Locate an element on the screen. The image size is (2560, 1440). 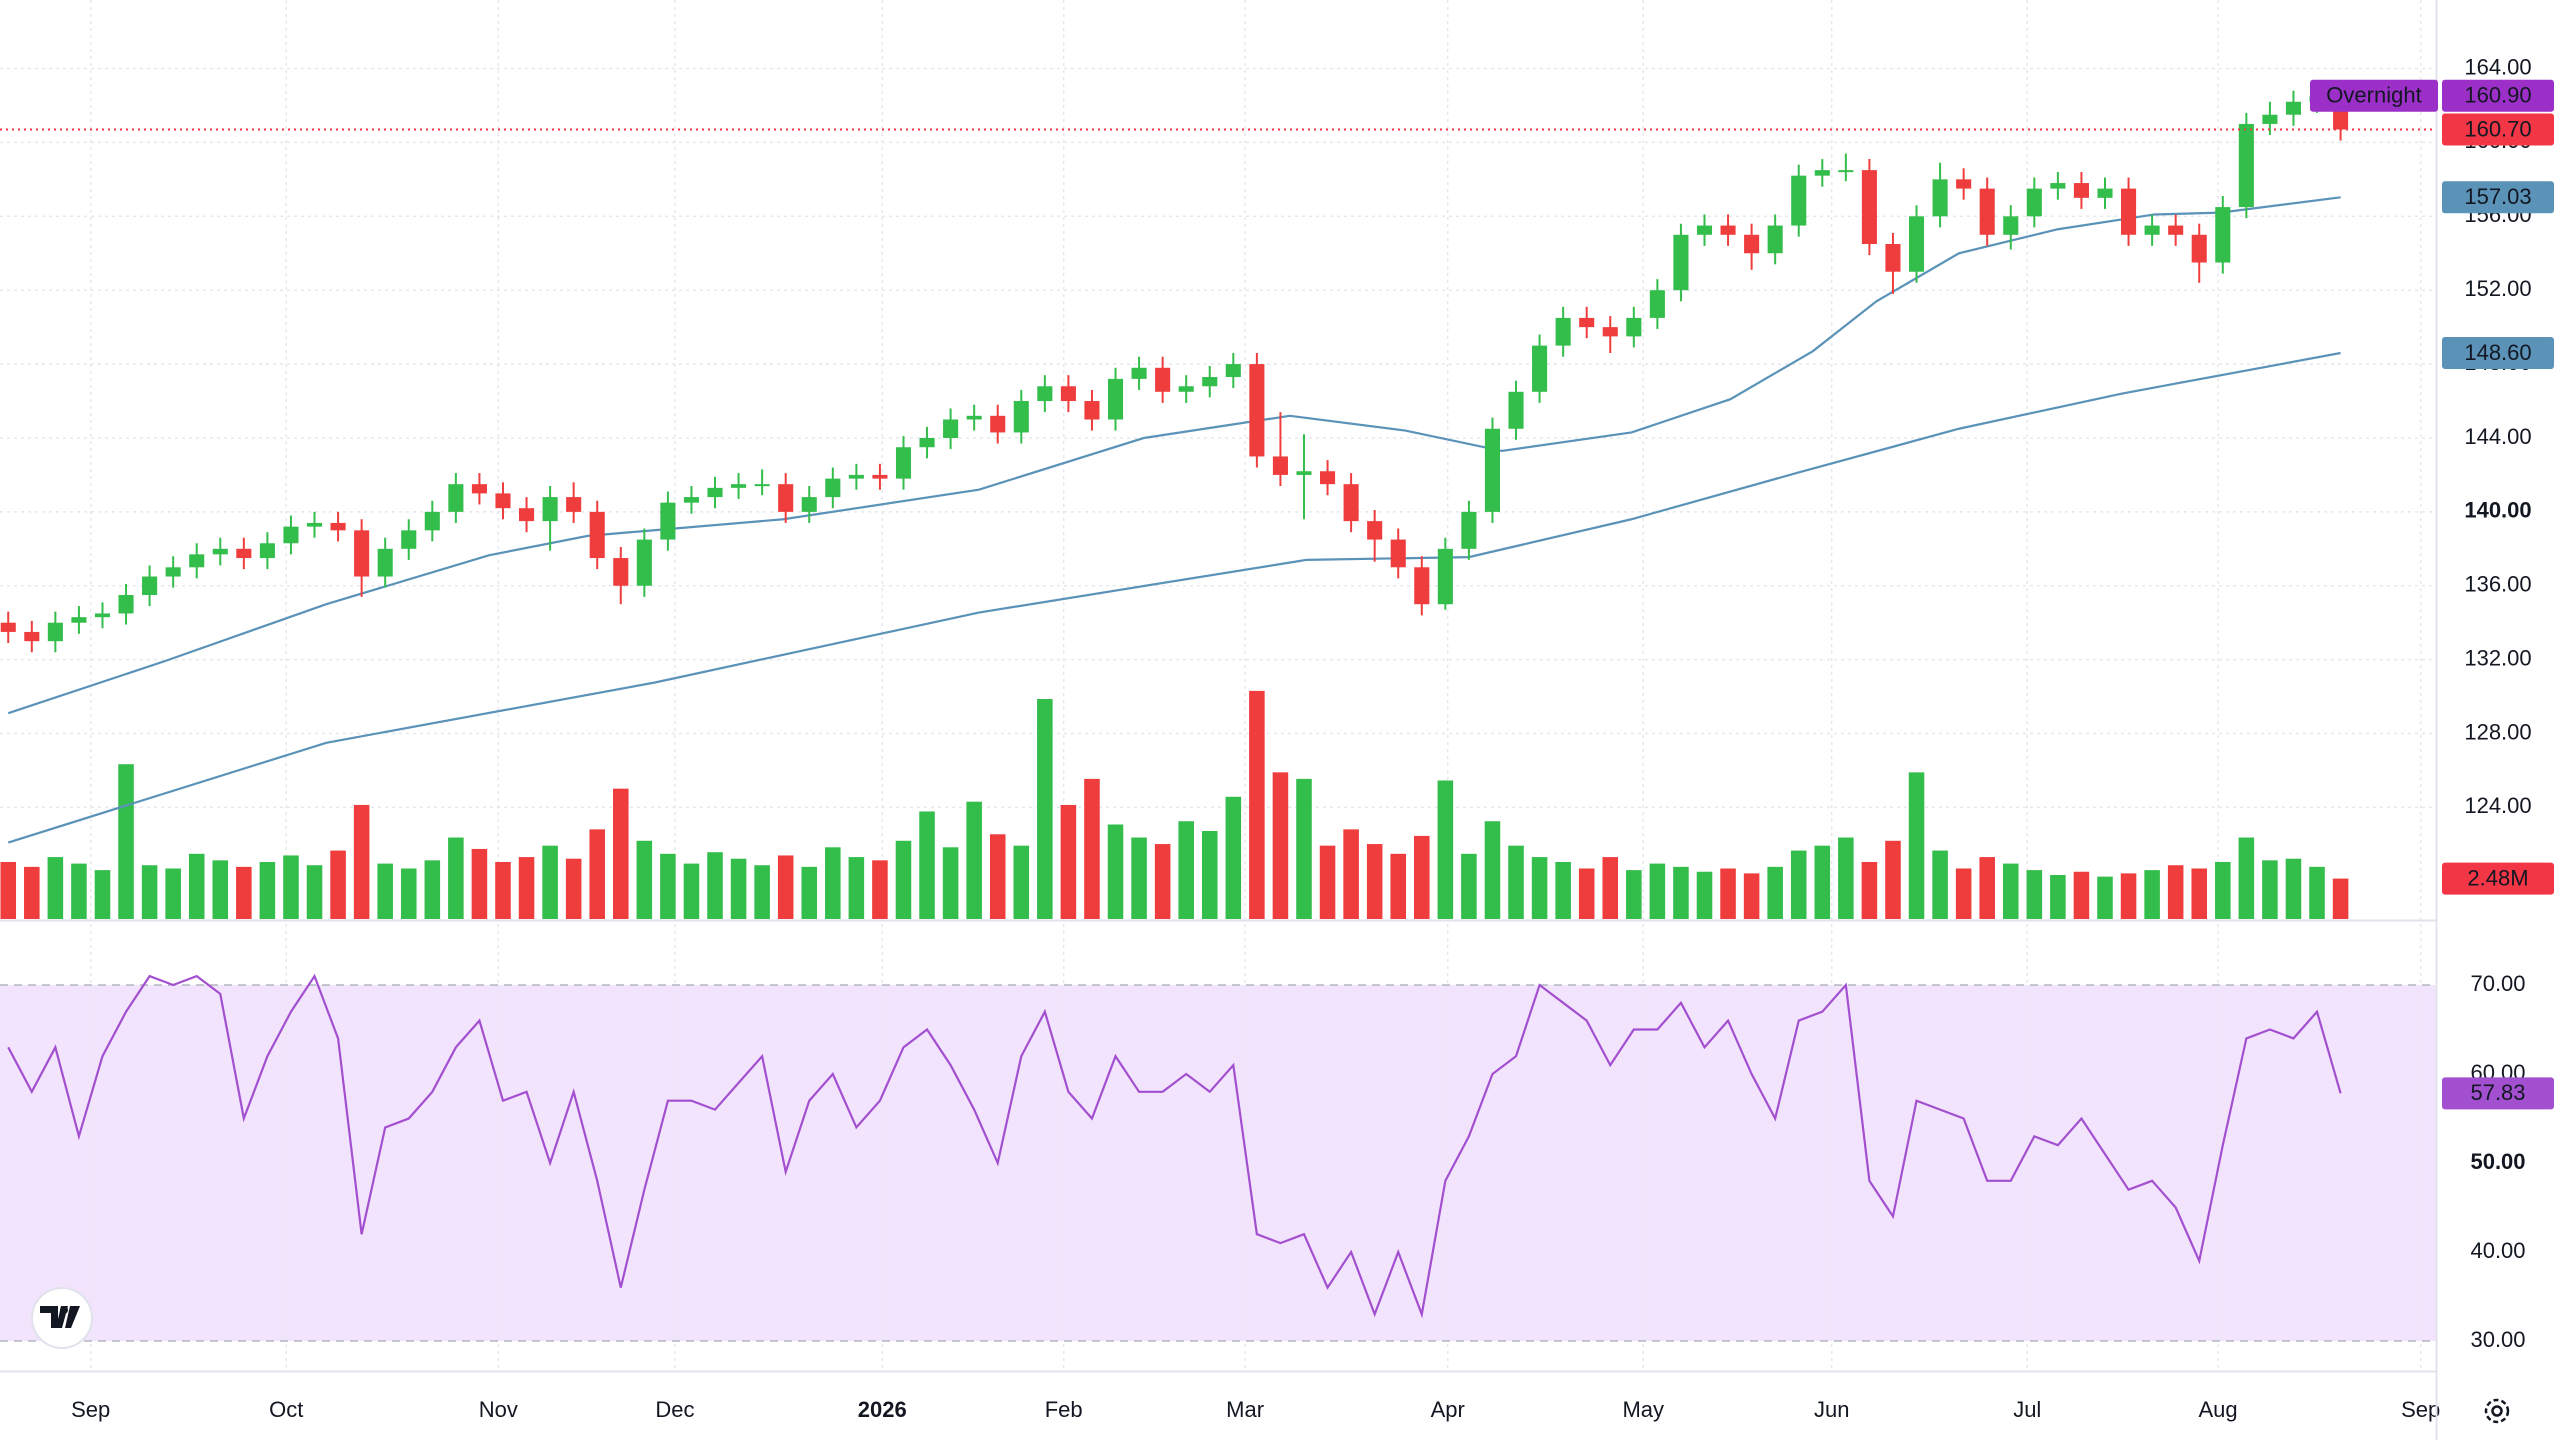
logo is located at coordinates (62, 1318).